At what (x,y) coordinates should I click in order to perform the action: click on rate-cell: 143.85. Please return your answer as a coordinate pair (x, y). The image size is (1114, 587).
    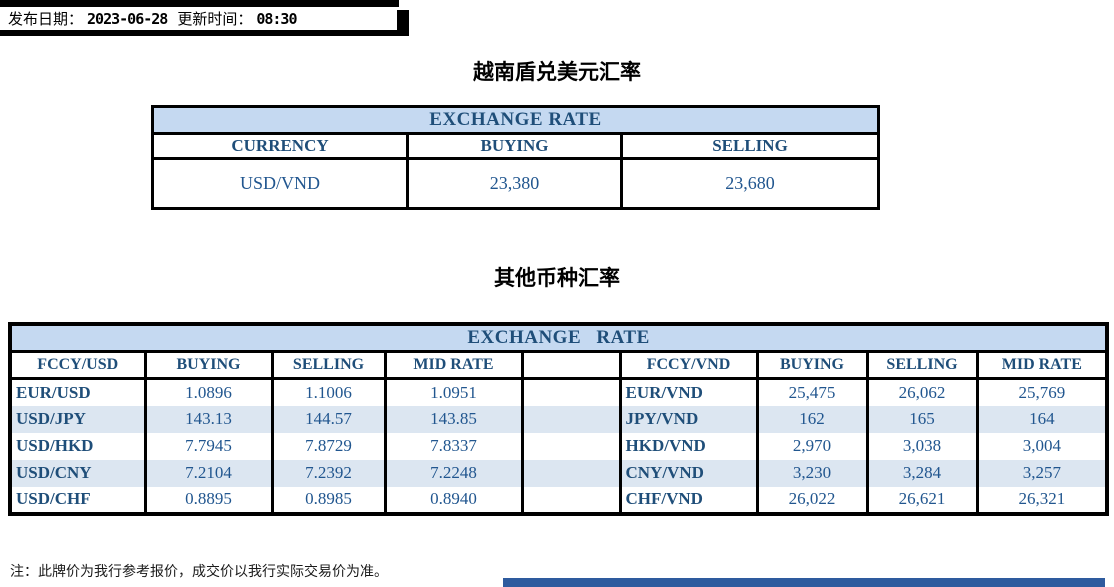
    Looking at the image, I should click on (453, 419).